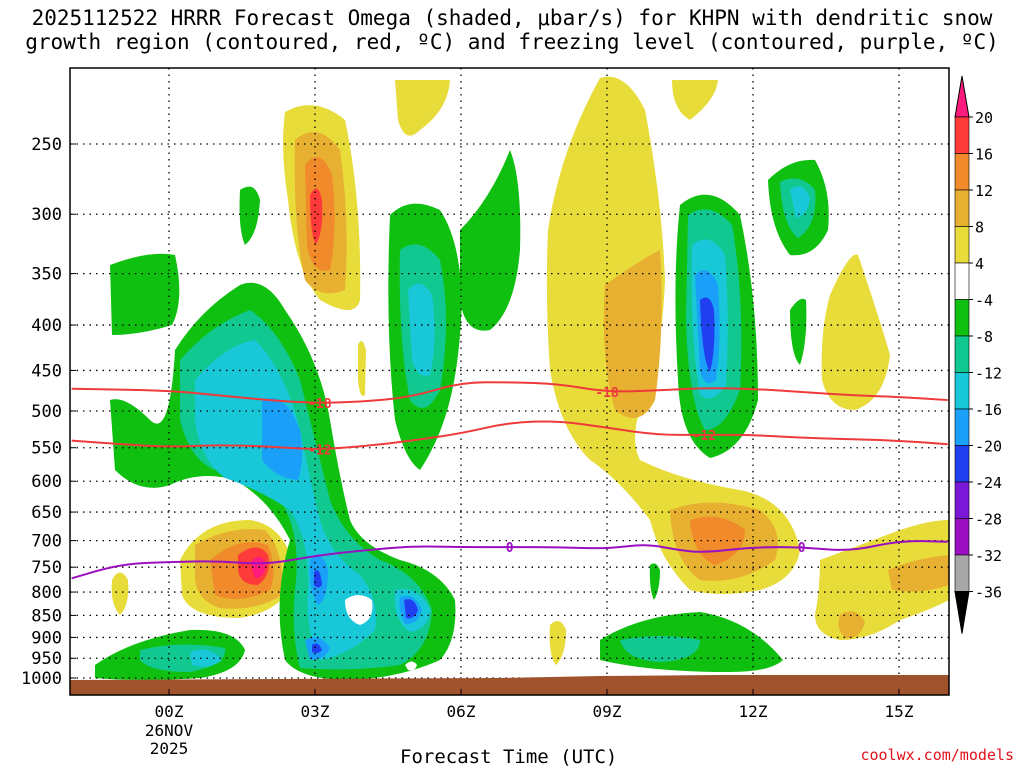  I want to click on y-tick-label: 700, so click(46, 542).